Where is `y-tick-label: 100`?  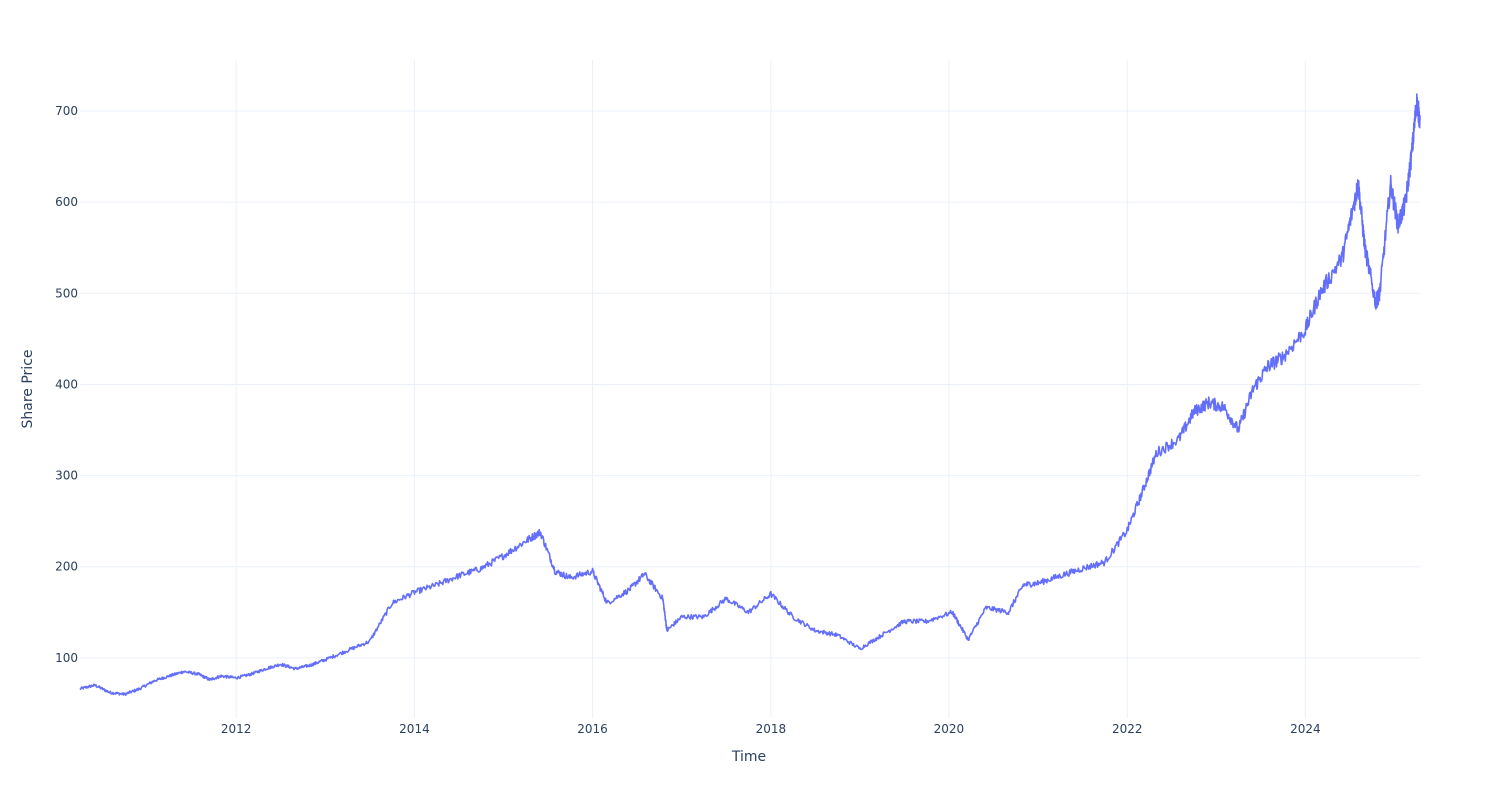
y-tick-label: 100 is located at coordinates (66, 658).